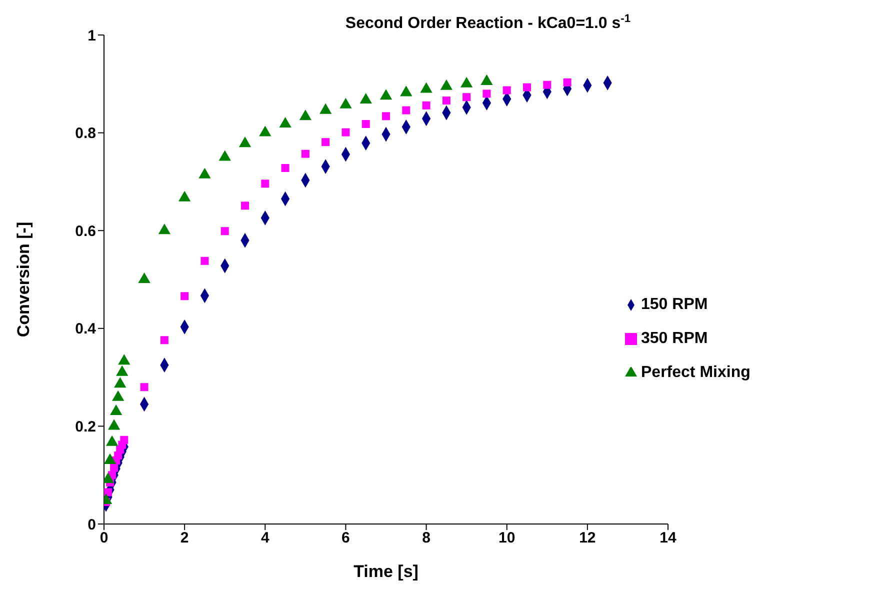  I want to click on x-tick-label: 2, so click(184, 538).